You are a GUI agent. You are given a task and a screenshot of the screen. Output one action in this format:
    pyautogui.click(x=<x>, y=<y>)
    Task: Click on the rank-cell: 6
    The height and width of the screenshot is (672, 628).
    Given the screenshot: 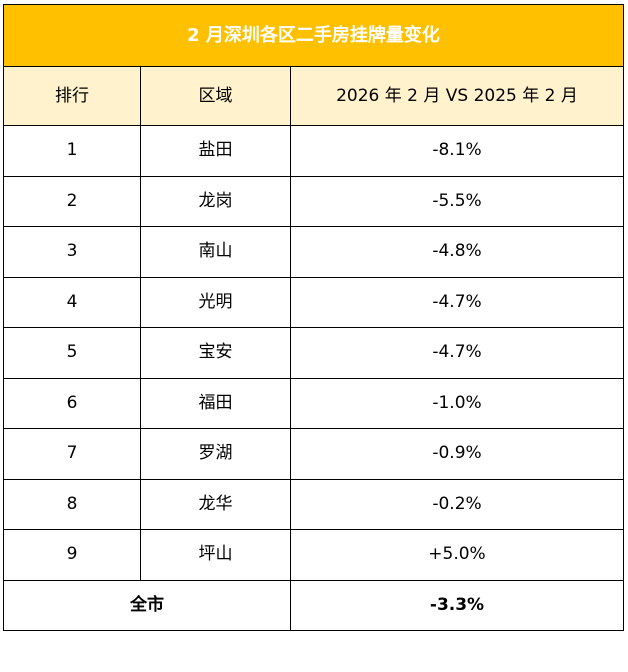 What is the action you would take?
    pyautogui.click(x=72, y=403)
    